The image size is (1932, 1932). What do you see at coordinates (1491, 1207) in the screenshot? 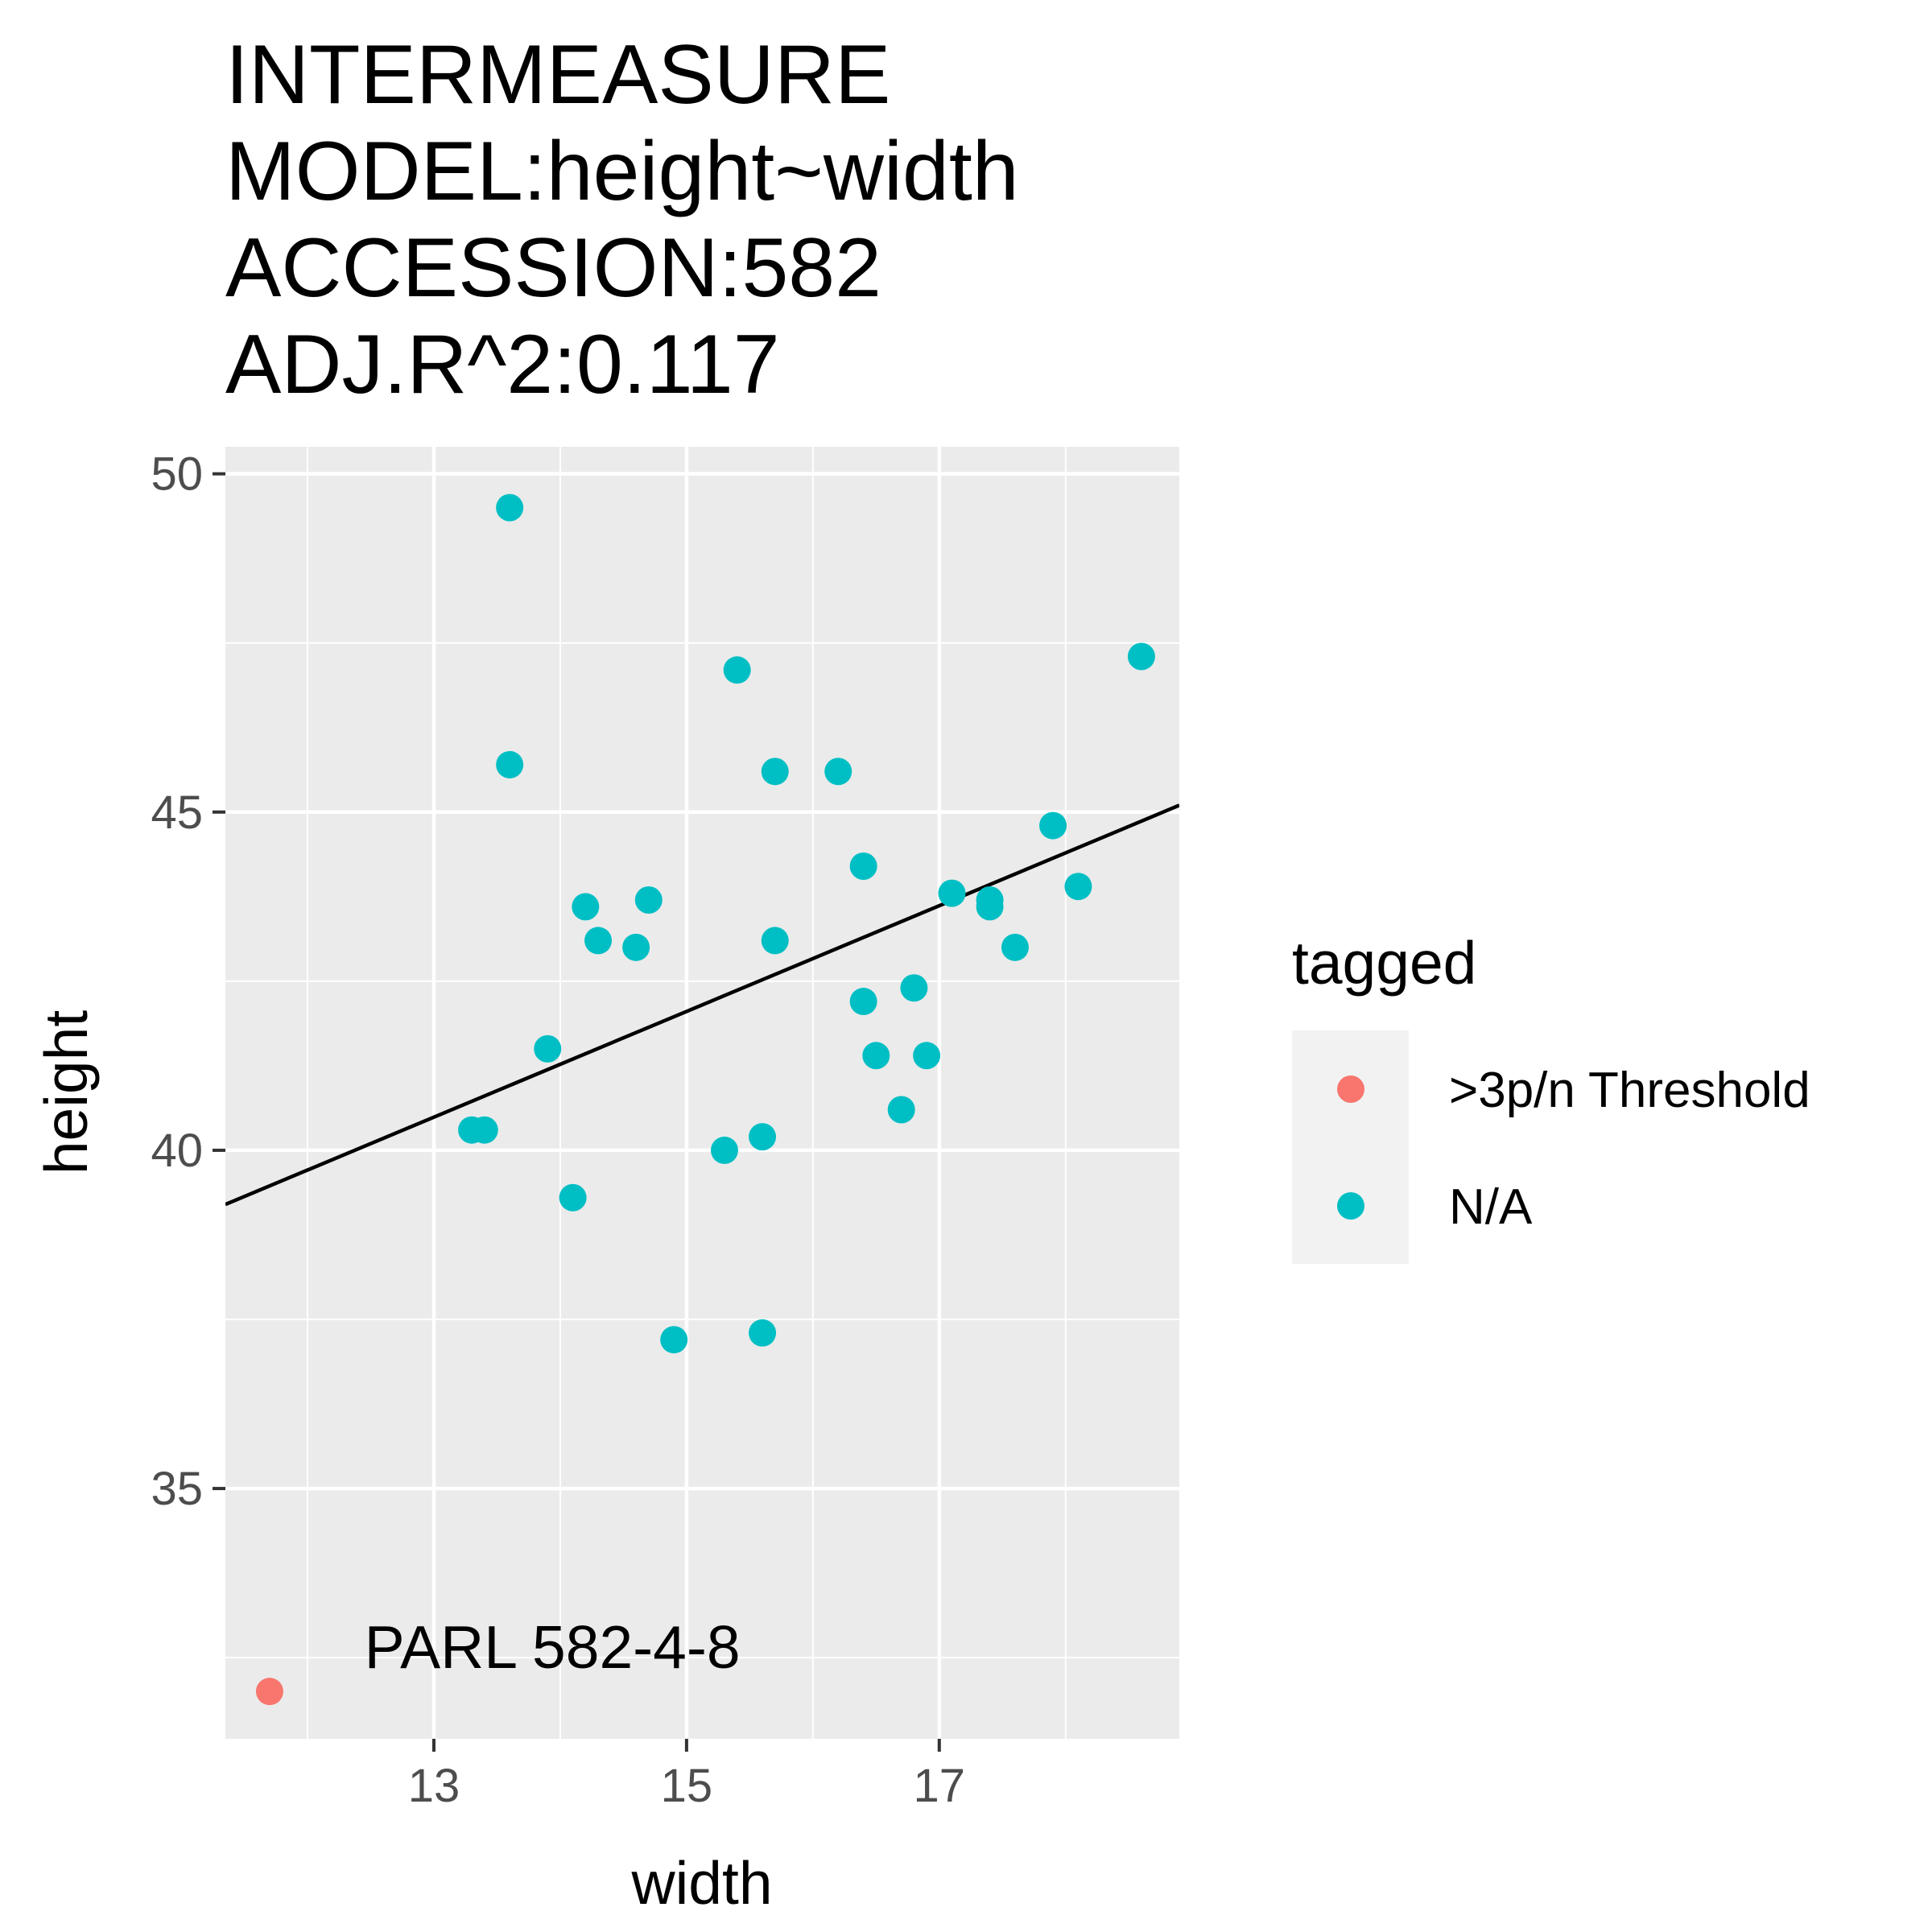
I see `legend-label-1: N/A` at bounding box center [1491, 1207].